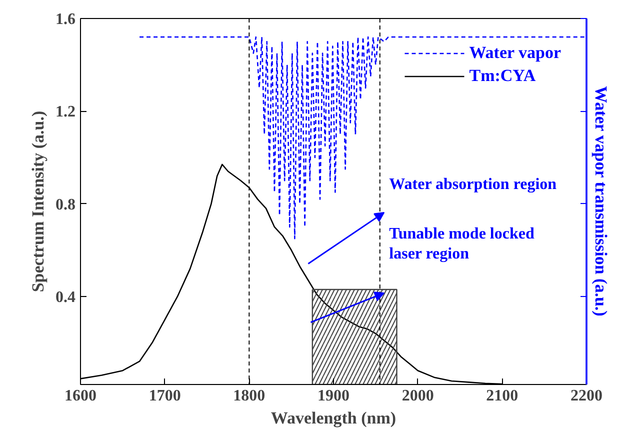 The height and width of the screenshot is (436, 628). I want to click on annotation: Tunable mode locked laser region, so click(461, 244).